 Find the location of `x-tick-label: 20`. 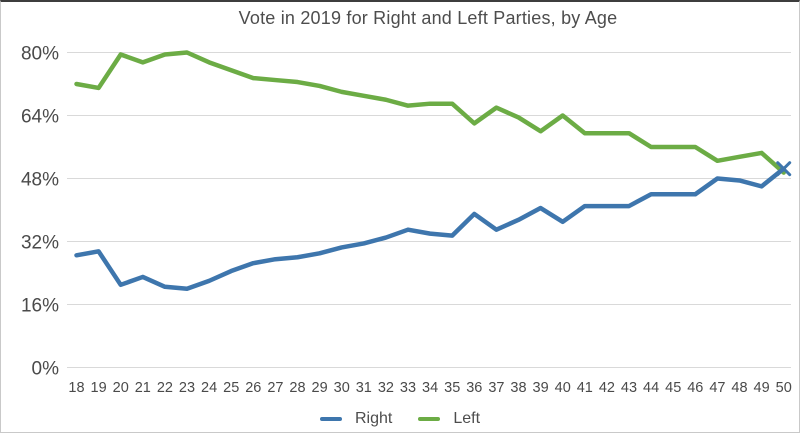

x-tick-label: 20 is located at coordinates (121, 388).